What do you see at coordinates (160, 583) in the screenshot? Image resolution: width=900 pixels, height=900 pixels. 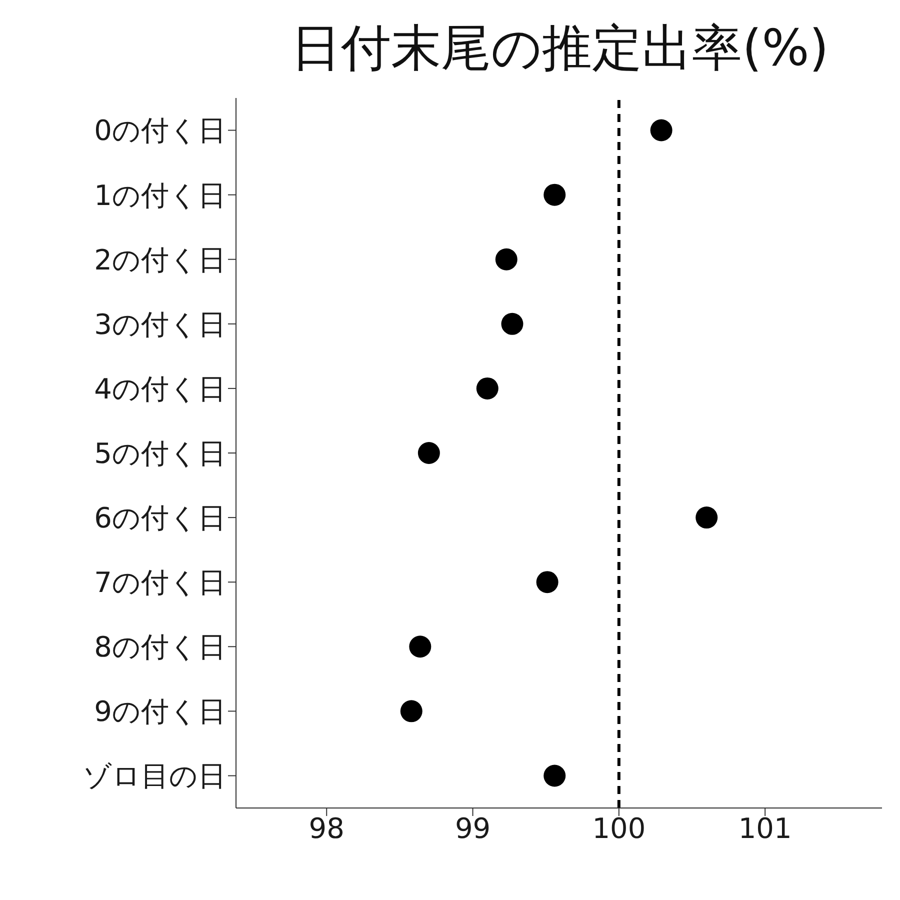 I see `y-tick-label: 7の付く日` at bounding box center [160, 583].